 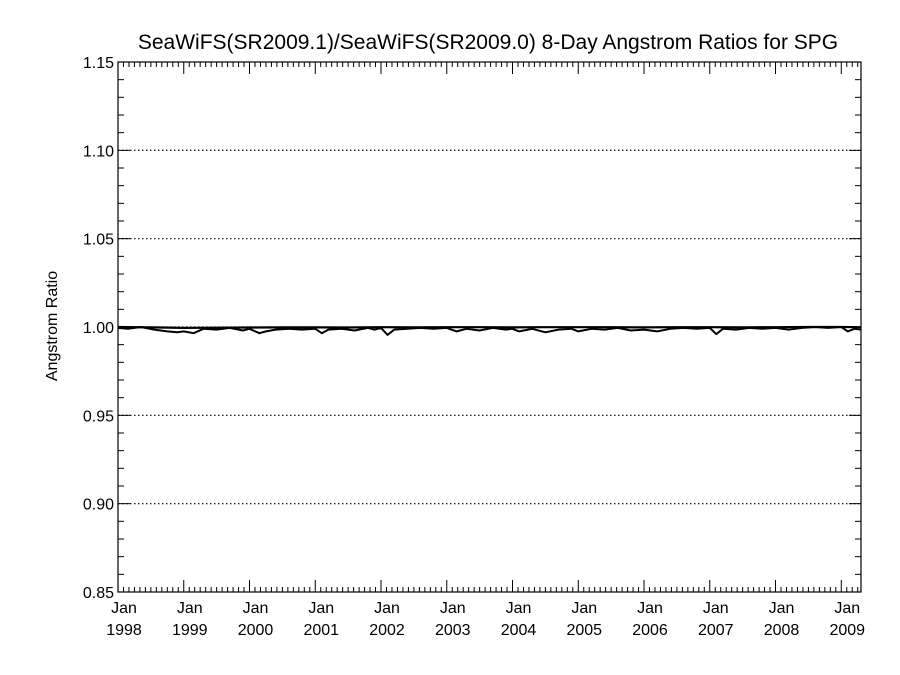 What do you see at coordinates (519, 630) in the screenshot?
I see `x-tick-year: 2004` at bounding box center [519, 630].